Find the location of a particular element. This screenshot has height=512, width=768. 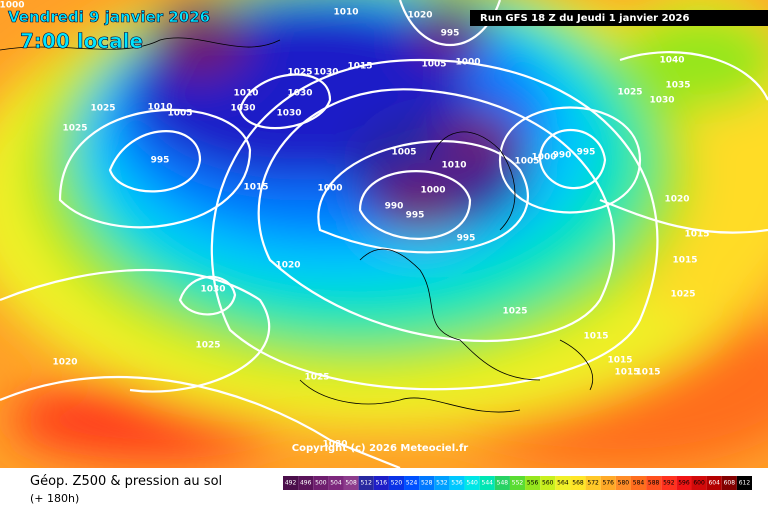

scale-label: 532 is located at coordinates (442, 483).